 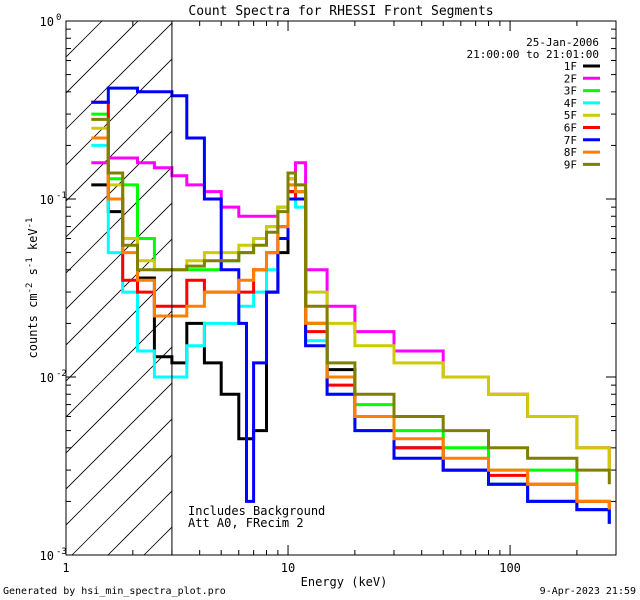 I want to click on footer-date: 9-Apr-2023 21:59, so click(x=588, y=591).